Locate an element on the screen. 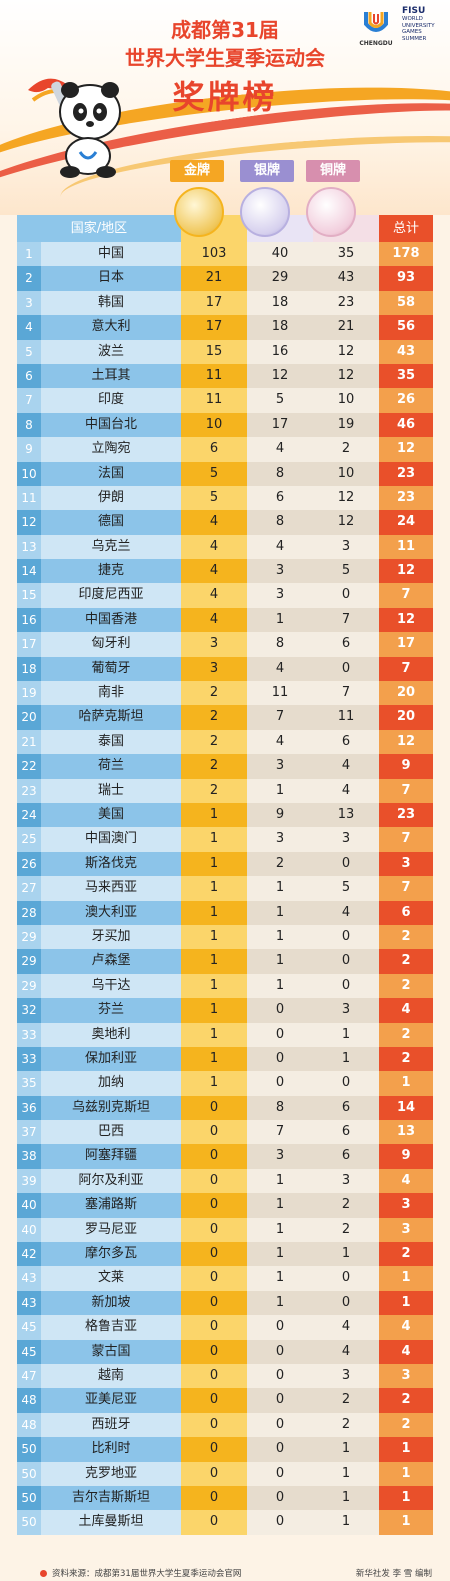 This screenshot has width=450, height=1581. country-cell: 比利时 is located at coordinates (111, 1449).